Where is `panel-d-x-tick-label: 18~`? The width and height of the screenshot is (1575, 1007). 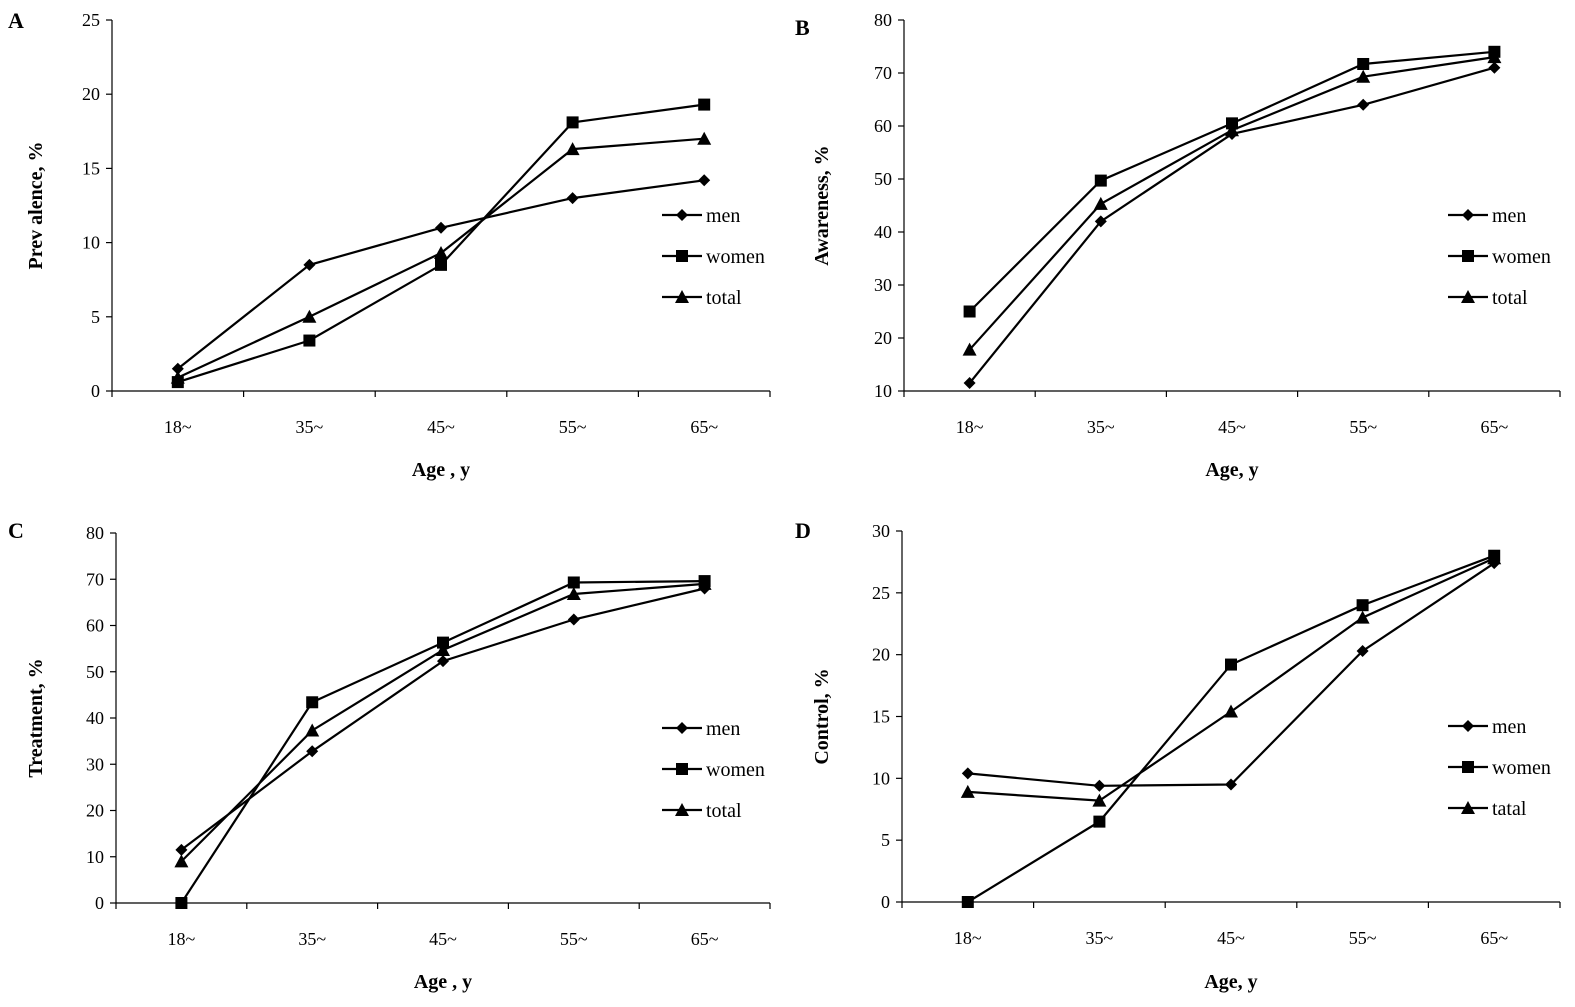 panel-d-x-tick-label: 18~ is located at coordinates (968, 938).